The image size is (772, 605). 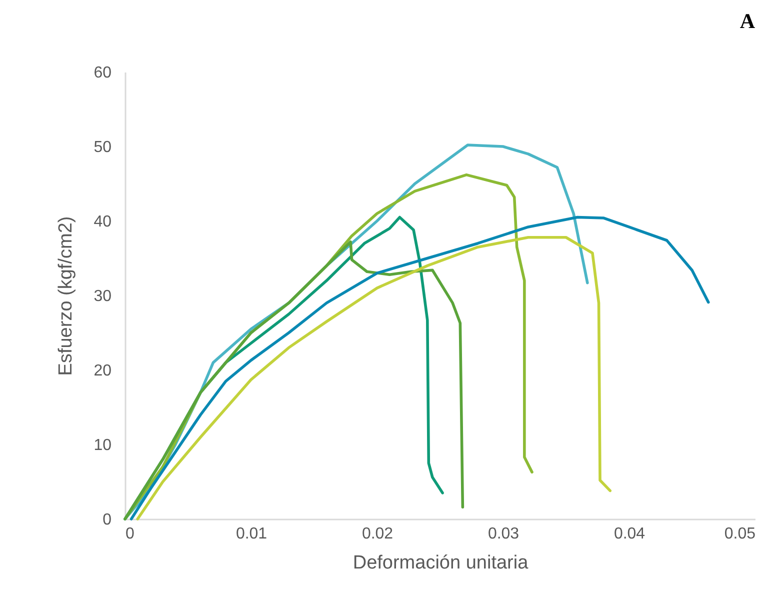 I want to click on y-tick-label: 10, so click(x=103, y=445).